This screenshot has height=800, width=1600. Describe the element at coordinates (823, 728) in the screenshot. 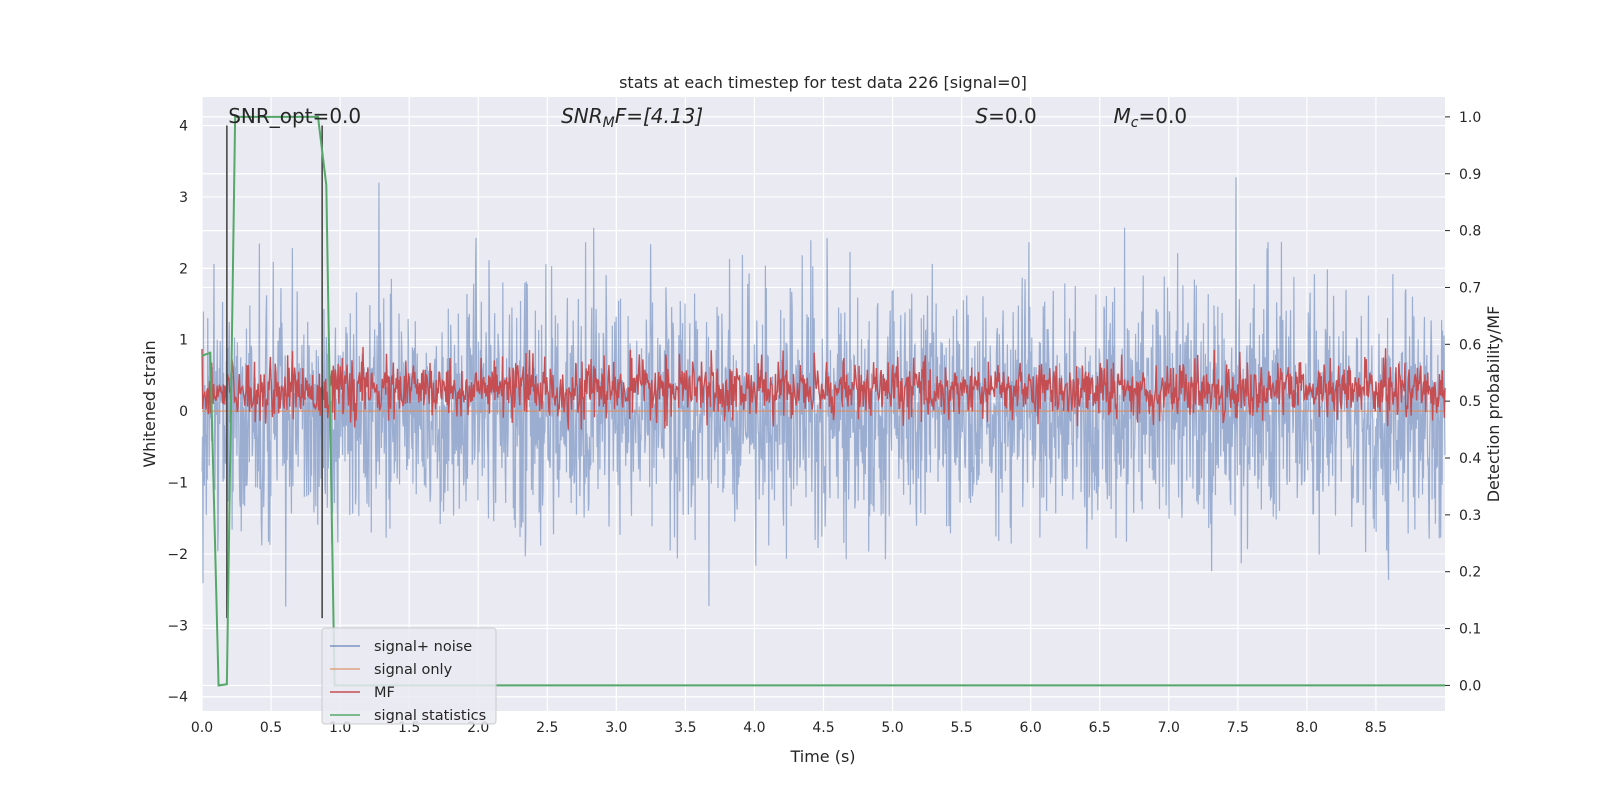

I see `x-tick-label: 4.5` at that location.